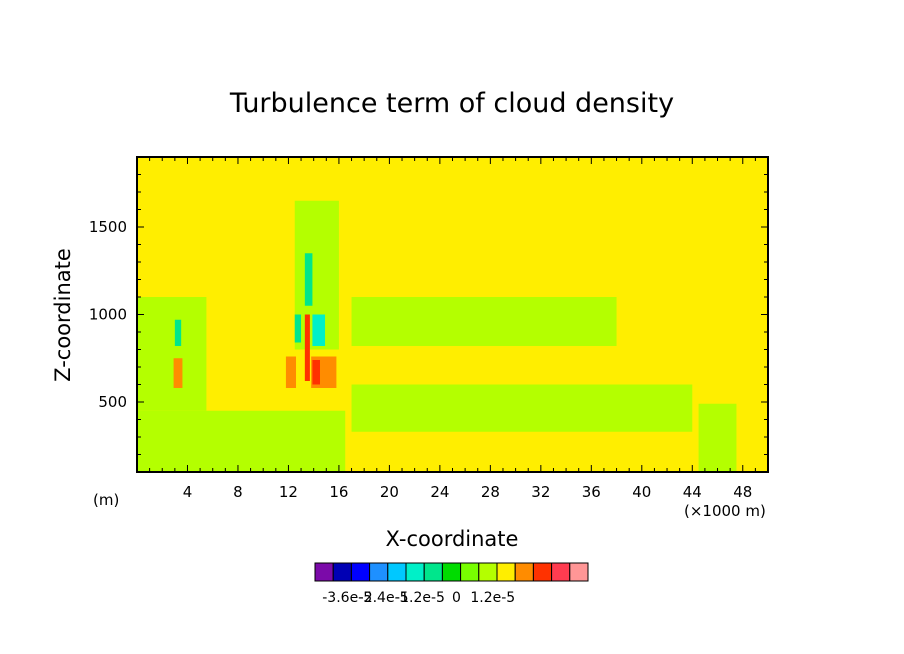  What do you see at coordinates (347, 598) in the screenshot?
I see `colorbar-label: -3.6e-5` at bounding box center [347, 598].